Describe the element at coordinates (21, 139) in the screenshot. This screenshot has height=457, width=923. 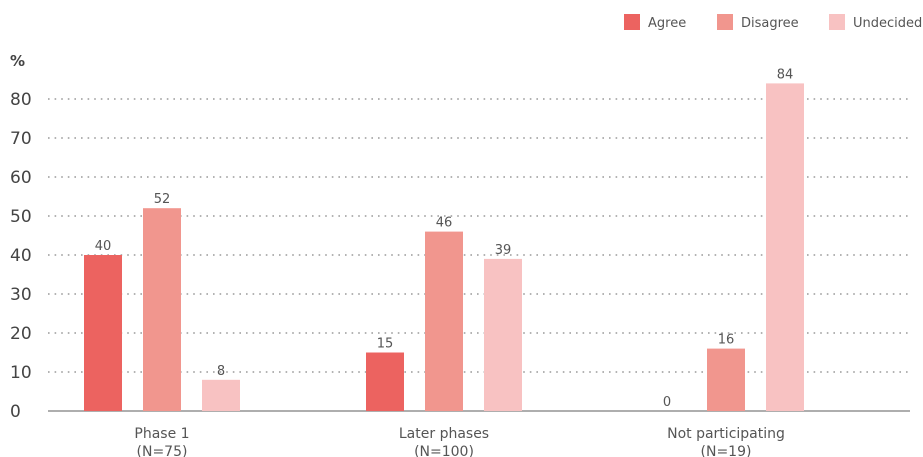
I see `y-tick-label: 70` at that location.